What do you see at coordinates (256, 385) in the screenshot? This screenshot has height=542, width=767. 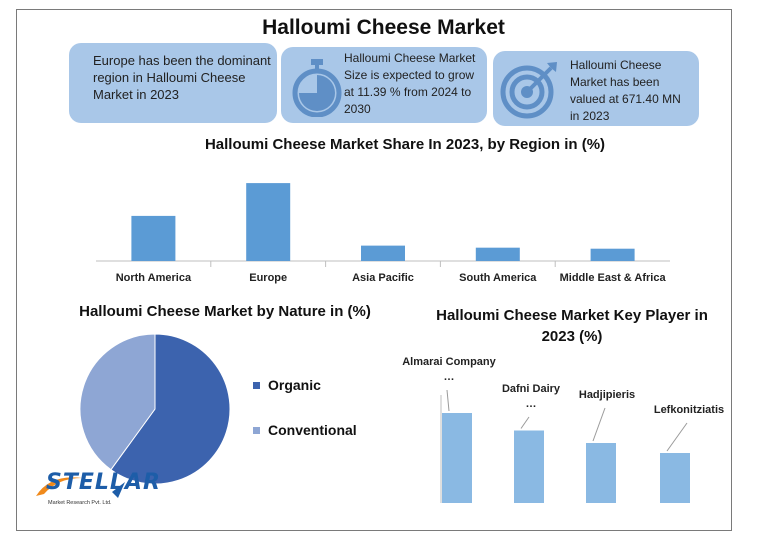 I see `legend-swatch-organic` at bounding box center [256, 385].